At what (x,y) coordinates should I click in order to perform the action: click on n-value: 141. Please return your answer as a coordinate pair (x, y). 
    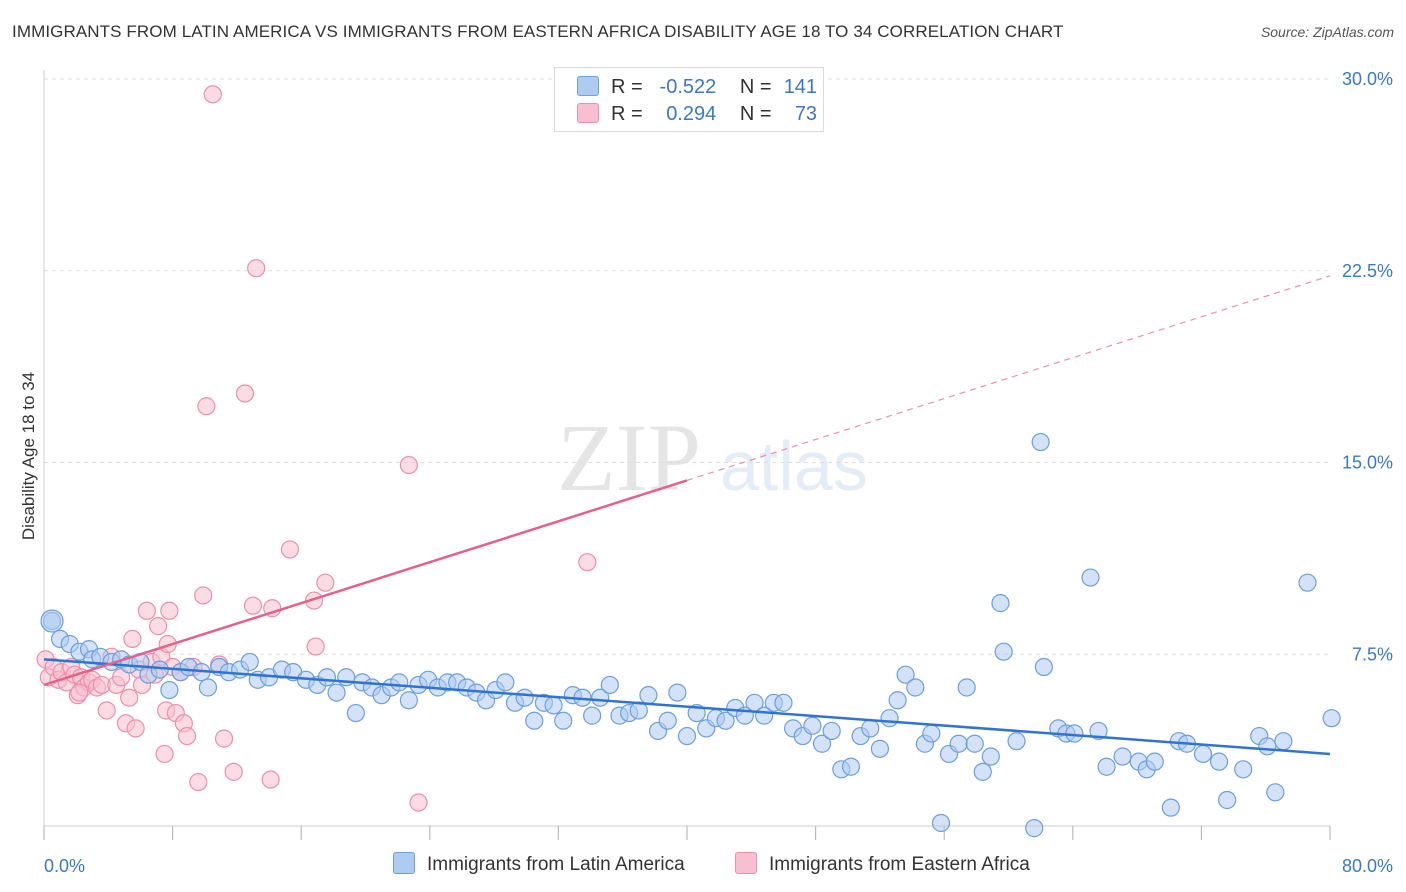
    Looking at the image, I should click on (800, 87).